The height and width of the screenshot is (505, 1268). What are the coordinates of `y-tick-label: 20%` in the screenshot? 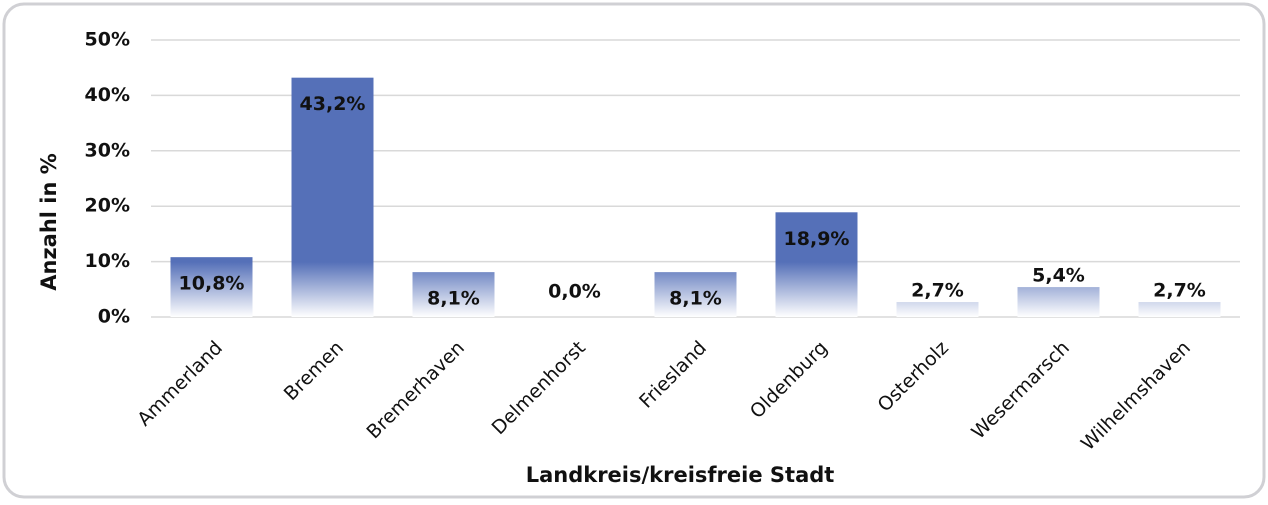 It's located at (107, 206).